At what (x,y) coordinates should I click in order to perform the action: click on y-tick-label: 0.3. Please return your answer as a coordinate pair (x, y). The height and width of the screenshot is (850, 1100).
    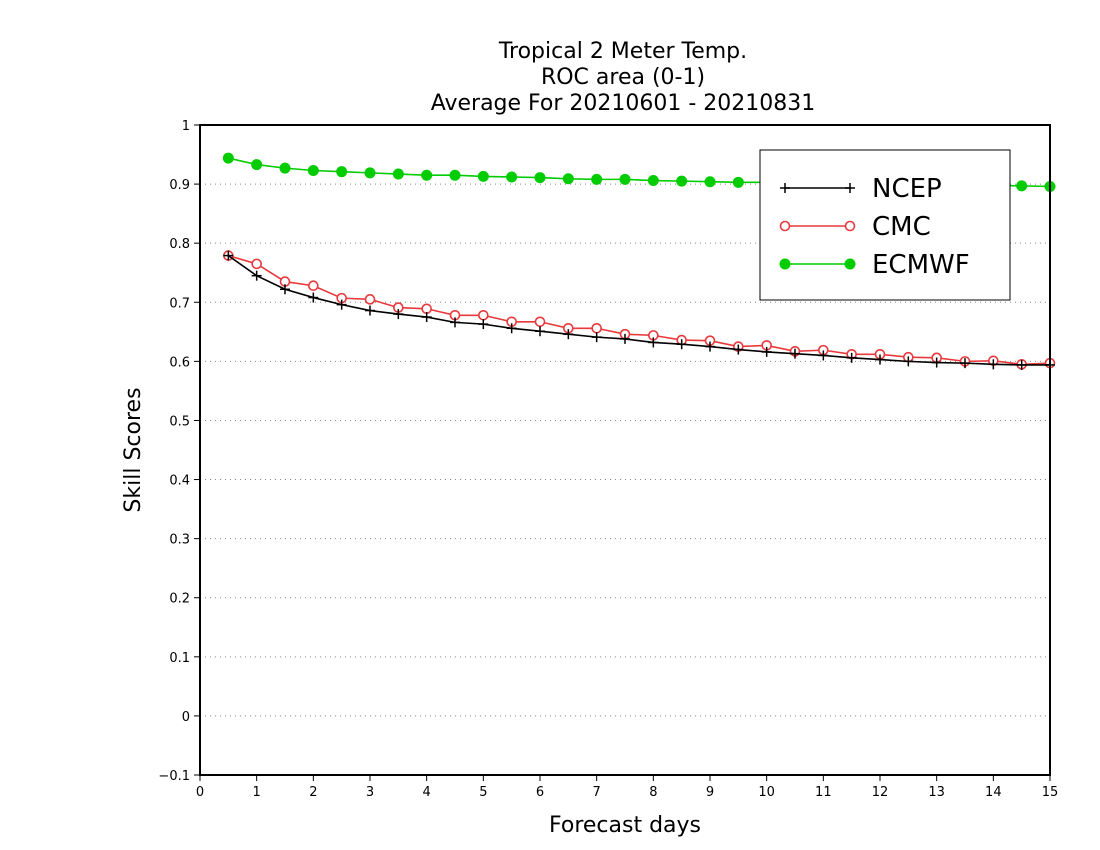
    Looking at the image, I should click on (179, 540).